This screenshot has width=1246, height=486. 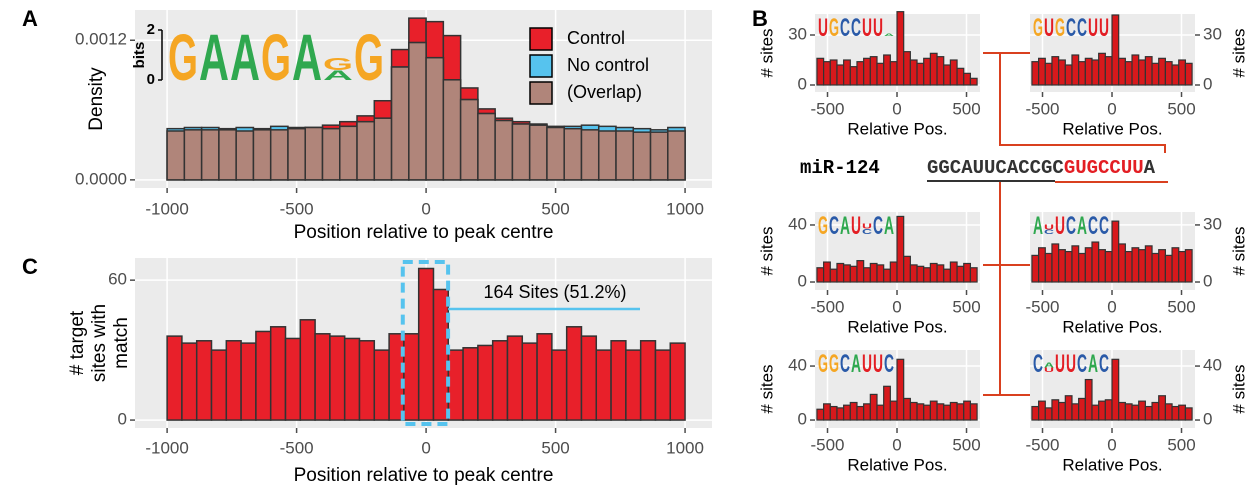 What do you see at coordinates (604, 92) in the screenshot?
I see `legend-label: (Overlap)` at bounding box center [604, 92].